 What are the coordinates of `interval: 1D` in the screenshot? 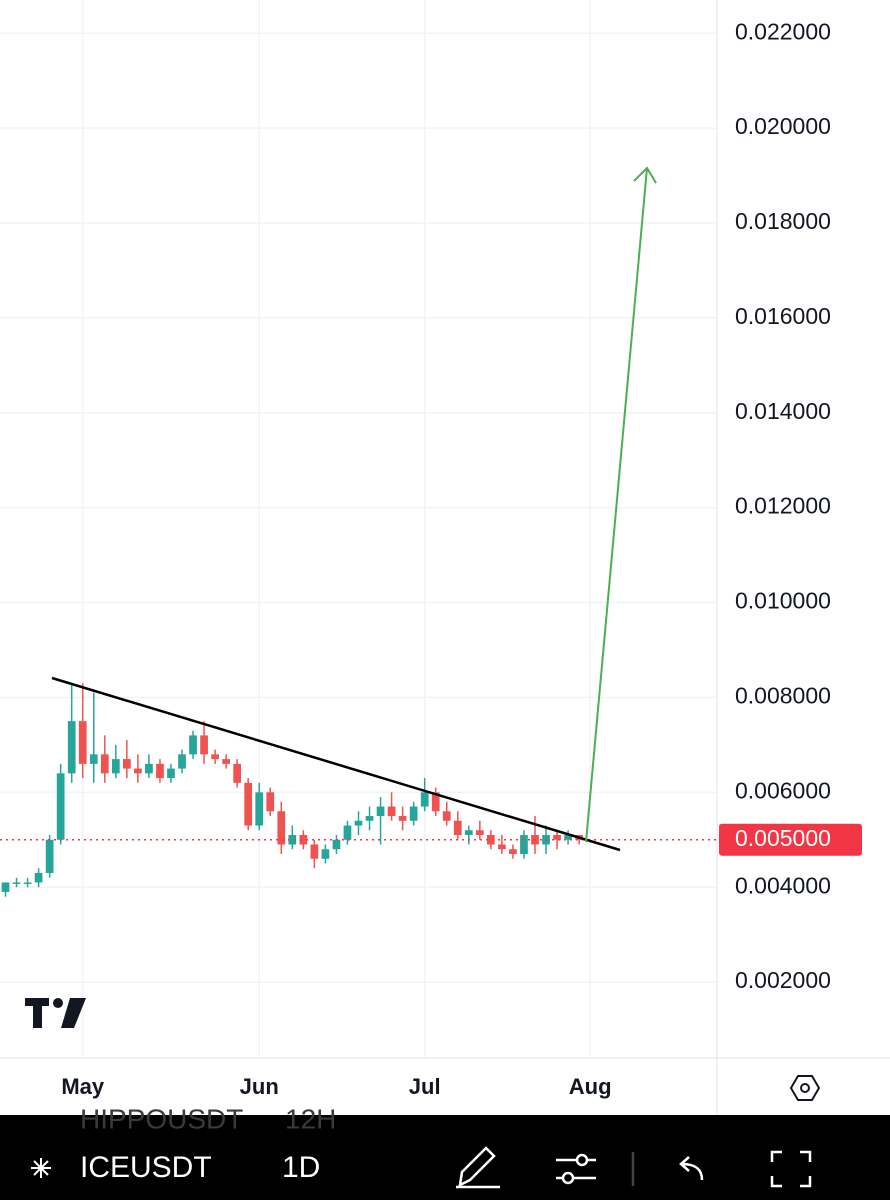 It's located at (301, 1167).